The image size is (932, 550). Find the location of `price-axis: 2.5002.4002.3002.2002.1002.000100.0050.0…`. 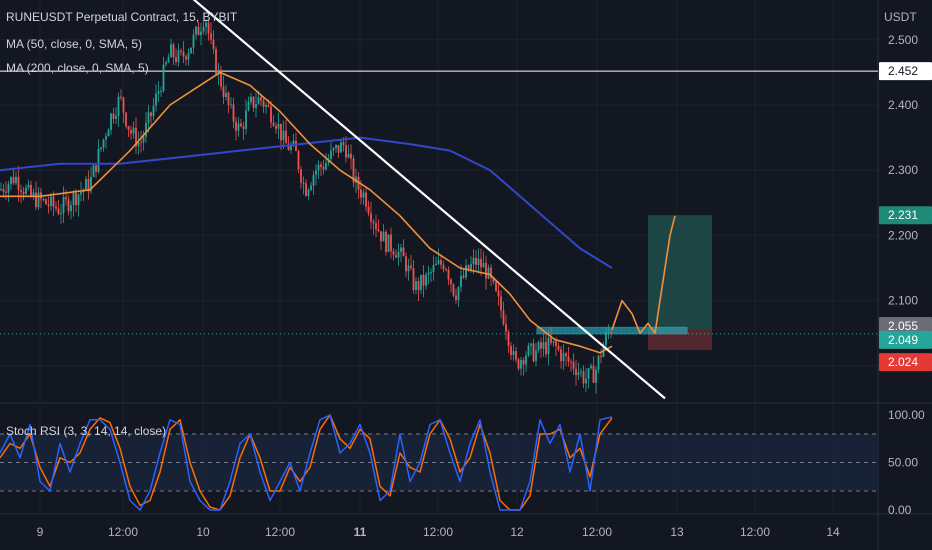

price-axis: 2.5002.4002.3002.2002.1002.000100.0050.0… is located at coordinates (905, 275).